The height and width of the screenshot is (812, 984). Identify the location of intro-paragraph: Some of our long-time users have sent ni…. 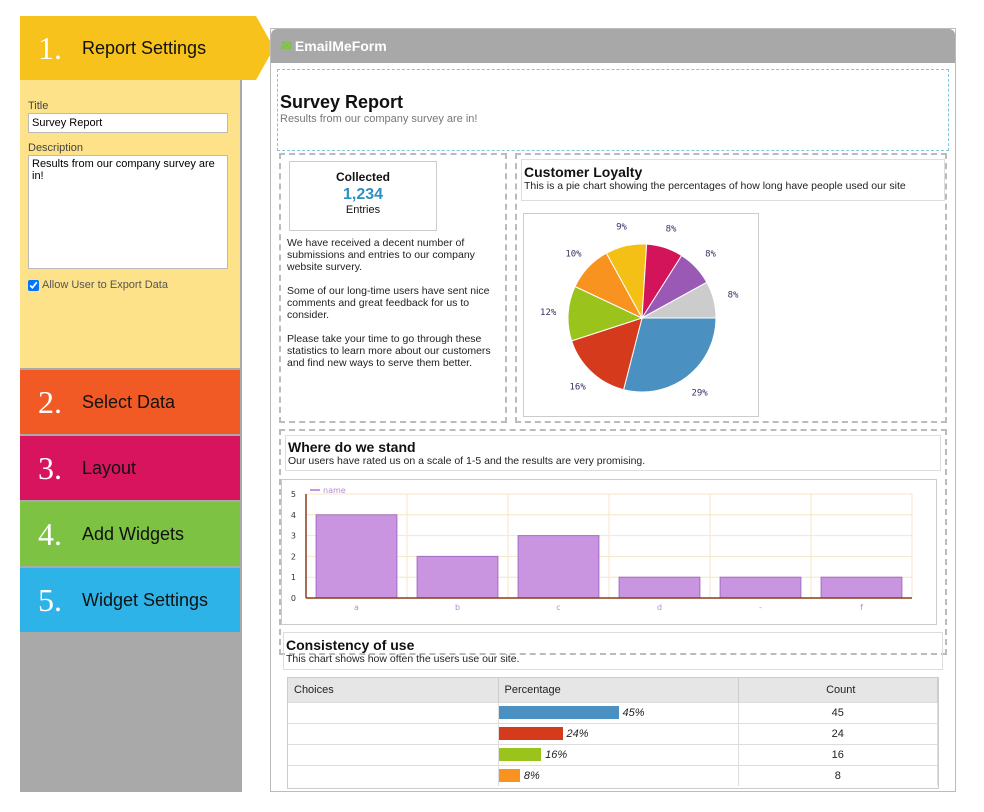
(388, 303).